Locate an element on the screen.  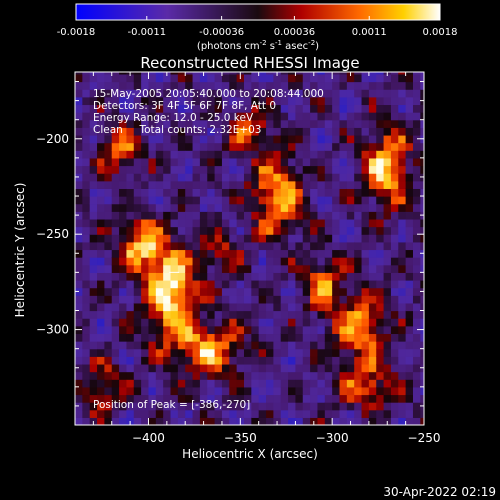
colorbar-tick-label: 0.00036 is located at coordinates (294, 32).